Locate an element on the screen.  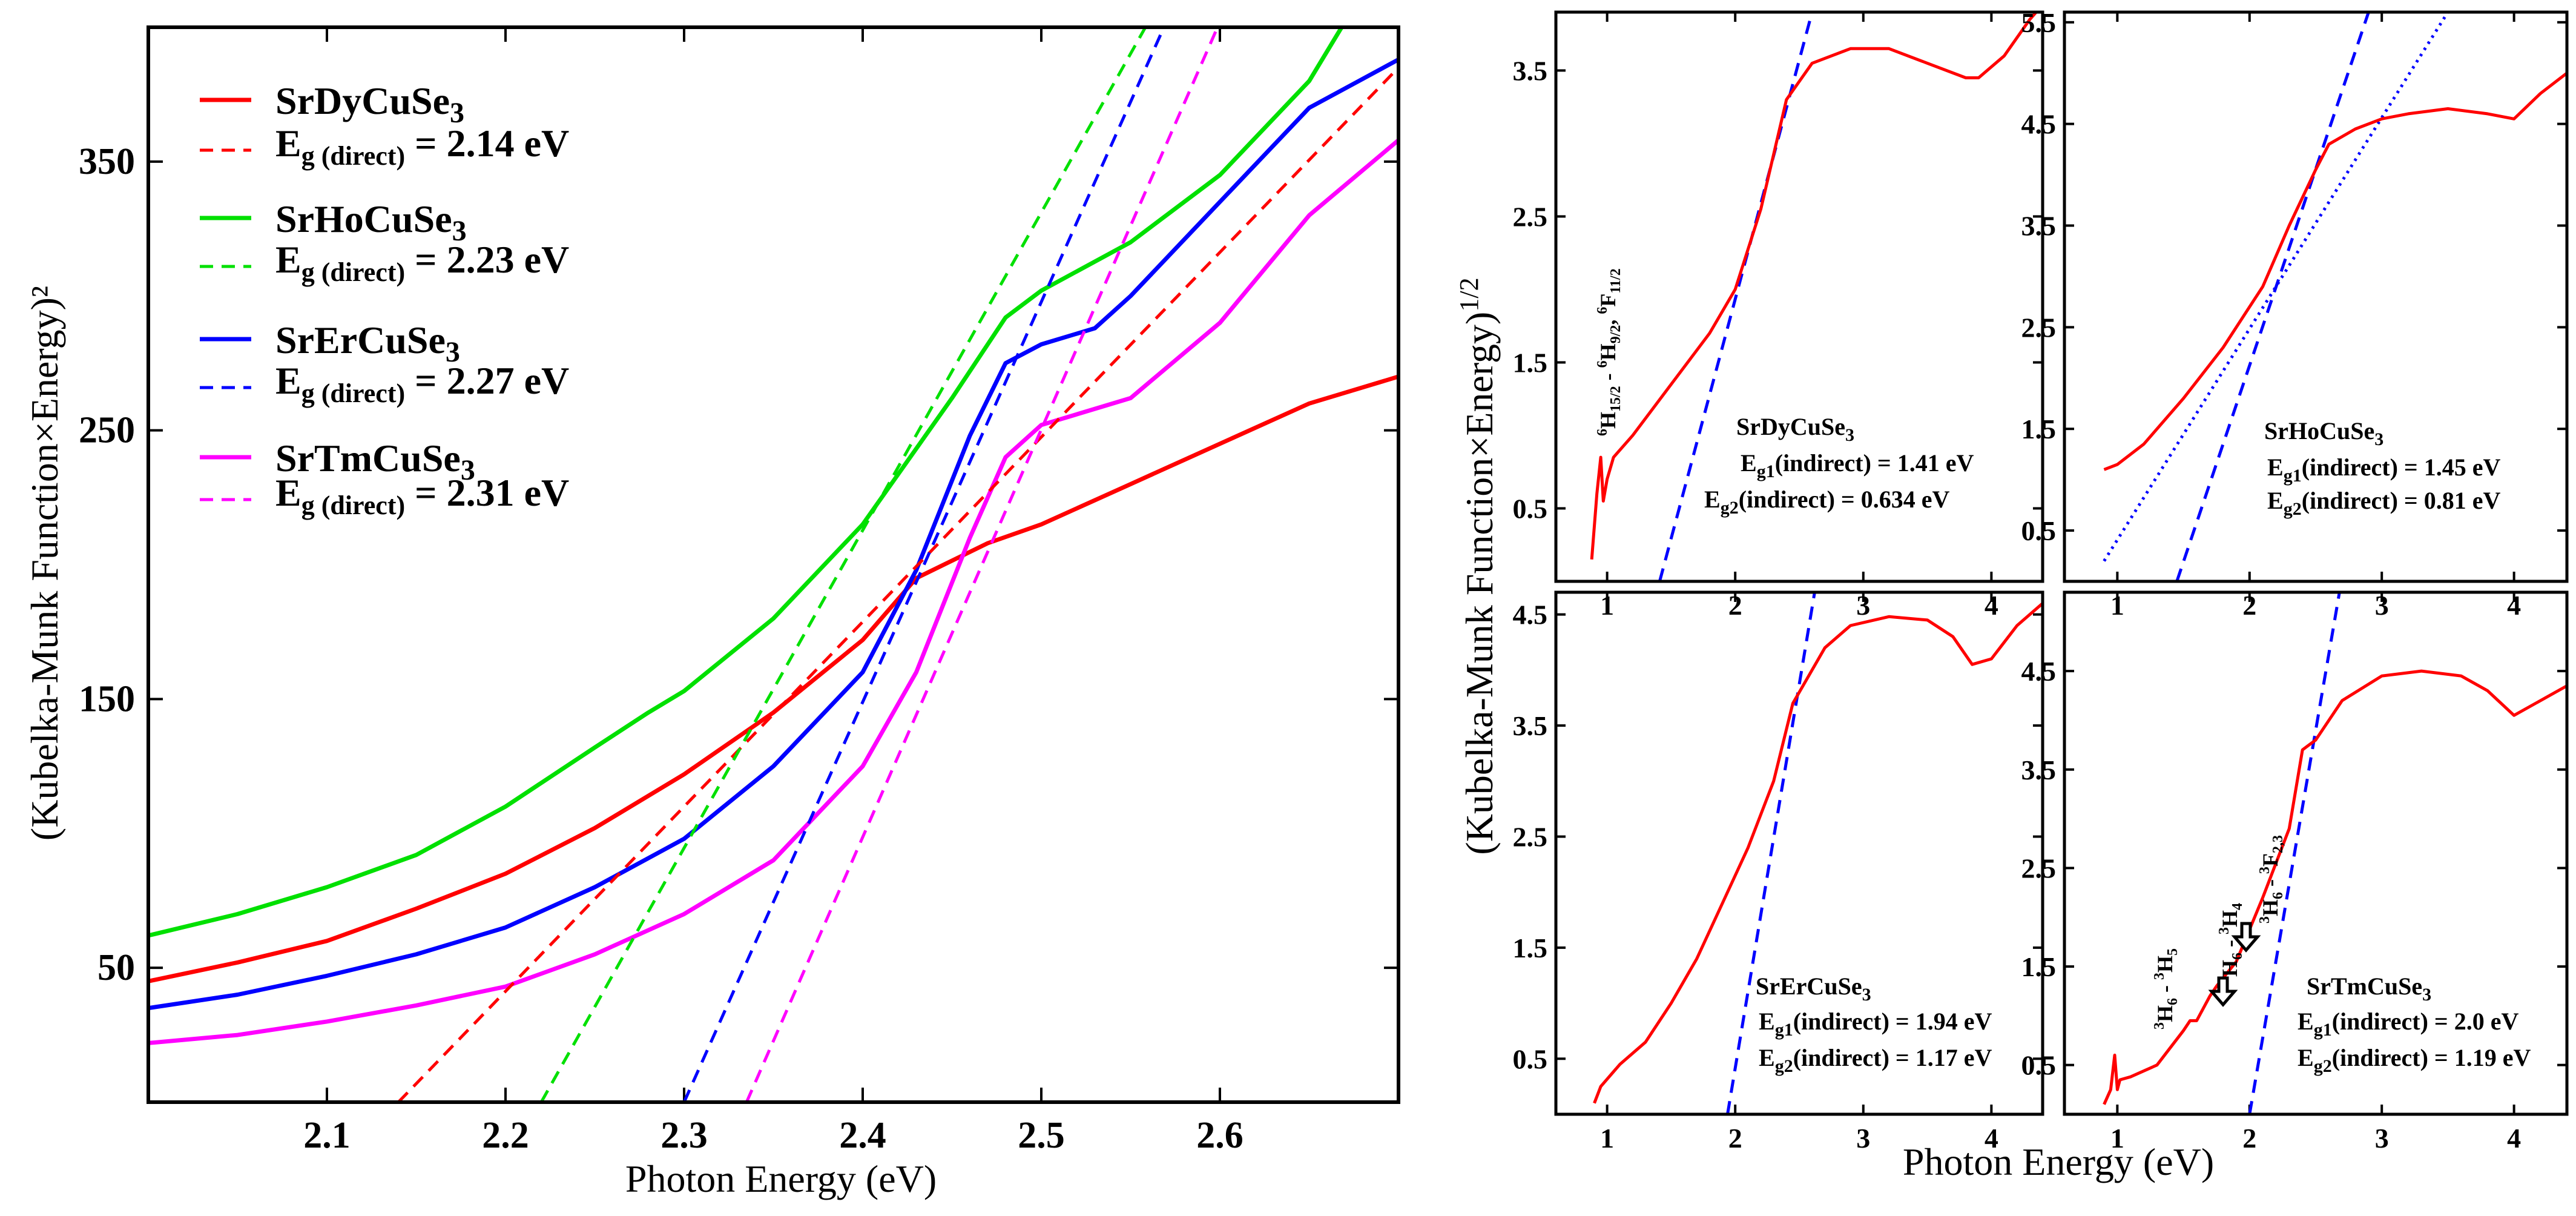
legend-entry-ho: SrHoCuSe3 Eg (direct) = 2.23 eV is located at coordinates (384, 242).